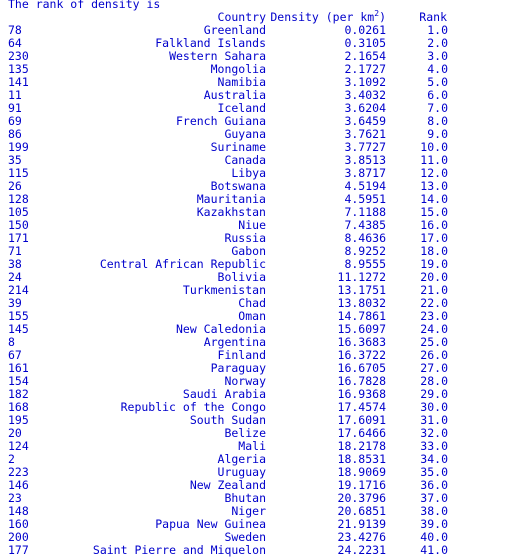 Image resolution: width=507 pixels, height=560 pixels. Describe the element at coordinates (365, 264) in the screenshot. I see `row-density: 8.9555` at that location.